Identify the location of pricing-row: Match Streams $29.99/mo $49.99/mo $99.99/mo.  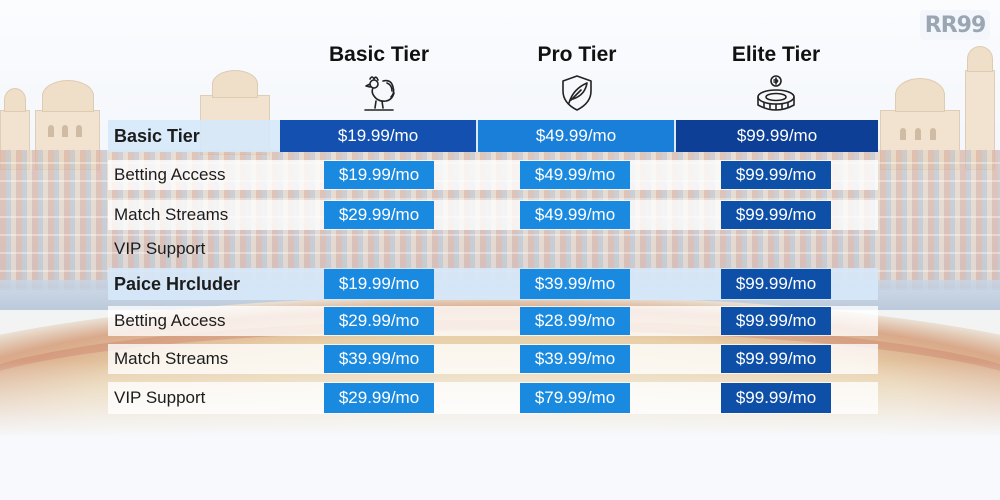
(493, 215).